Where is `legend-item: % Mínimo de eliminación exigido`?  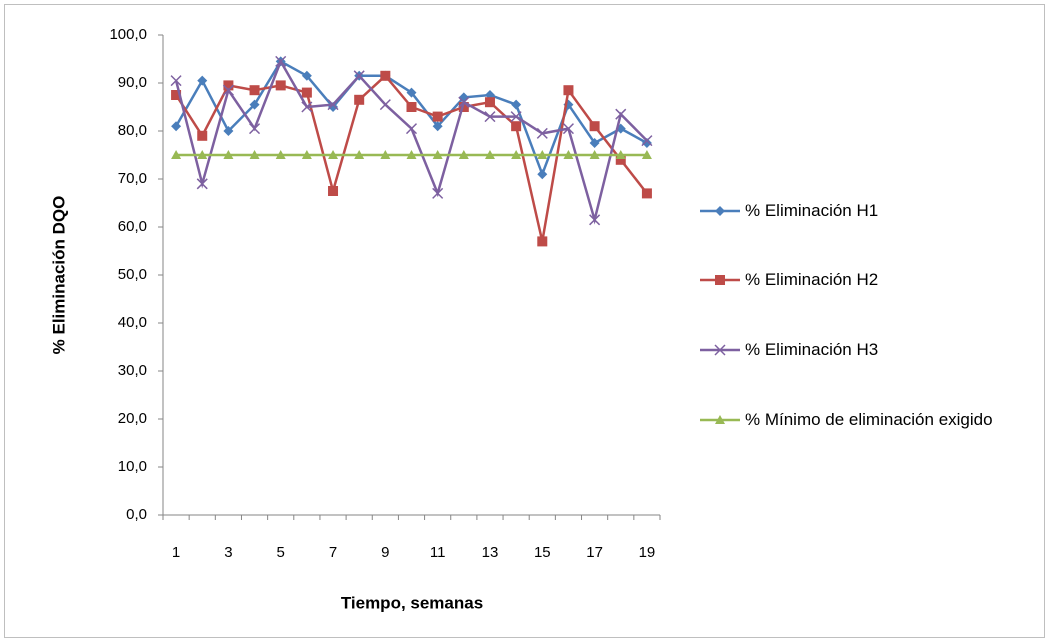
legend-item: % Mínimo de eliminación exigido is located at coordinates (870, 420).